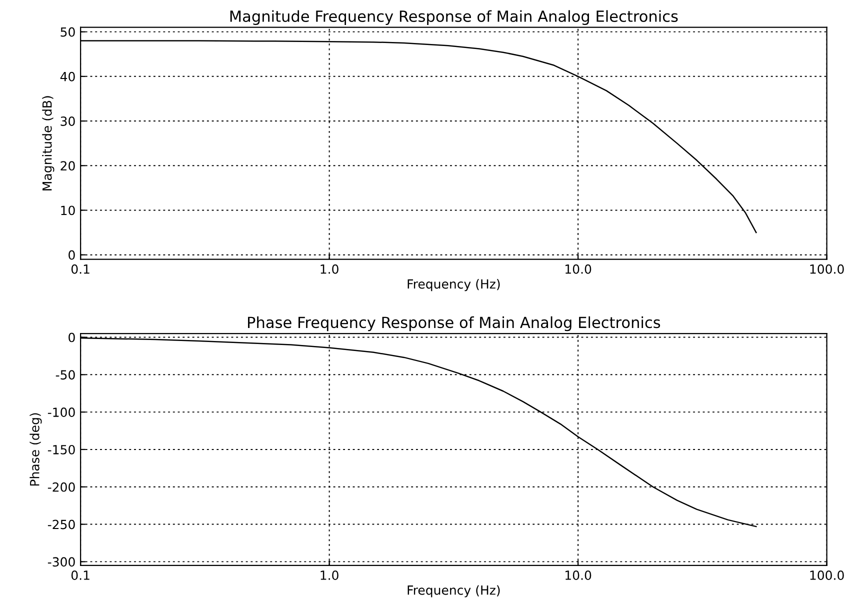 This screenshot has height=608, width=848. What do you see at coordinates (454, 324) in the screenshot?
I see `chart-title: Phase Frequency Response of Main Analog Electronics` at bounding box center [454, 324].